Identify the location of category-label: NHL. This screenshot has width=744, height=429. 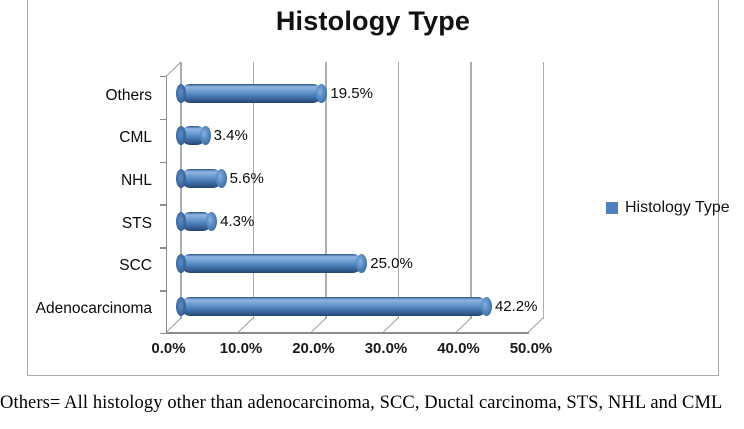
(136, 180).